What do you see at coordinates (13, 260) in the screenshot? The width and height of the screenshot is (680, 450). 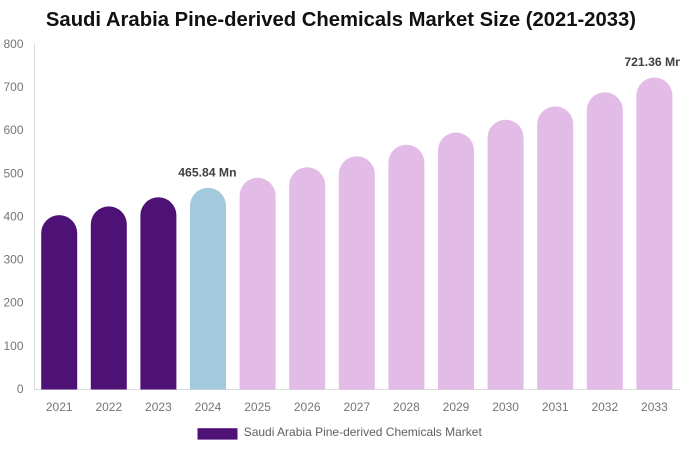 I see `svg-text: 300` at bounding box center [13, 260].